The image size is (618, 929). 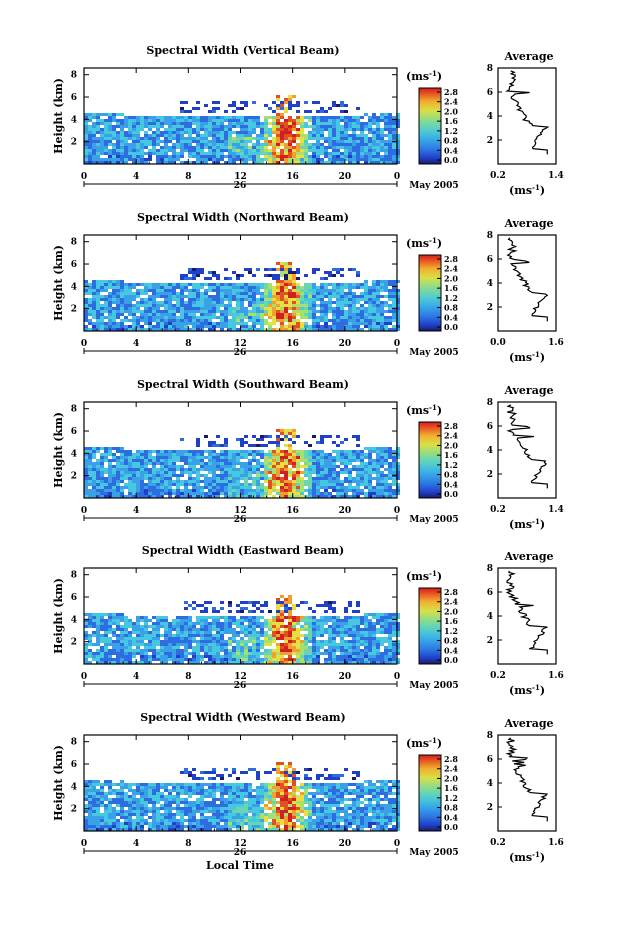 I want to click on colorbar-unit: (ms-1), so click(x=424, y=76).